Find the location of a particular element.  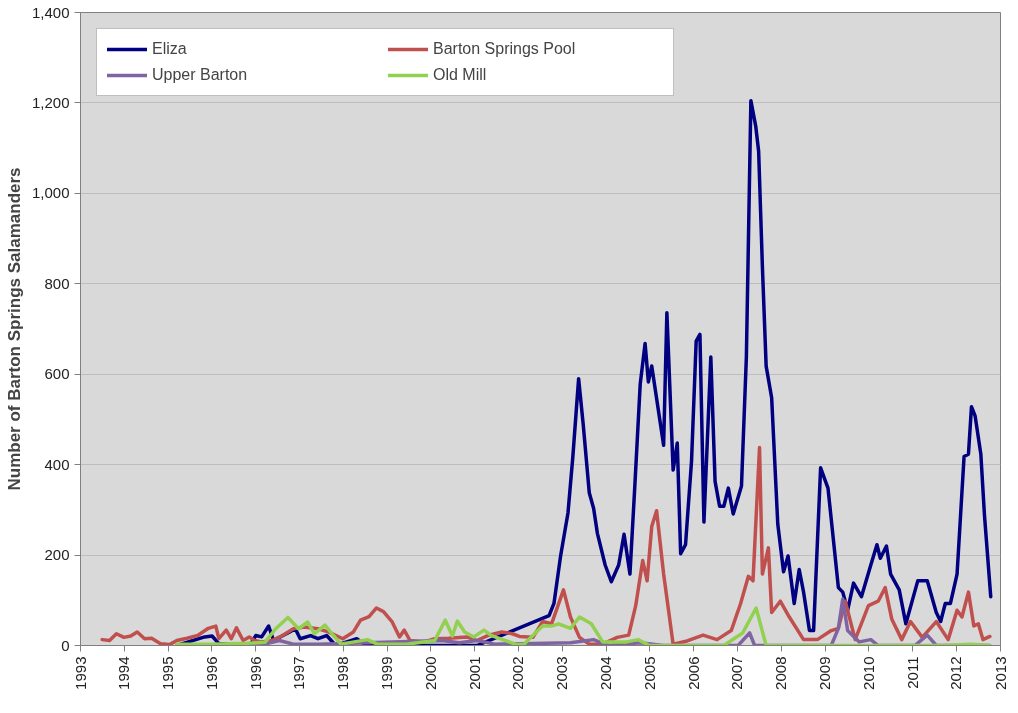

legend-label: Barton Springs Pool is located at coordinates (505, 49).